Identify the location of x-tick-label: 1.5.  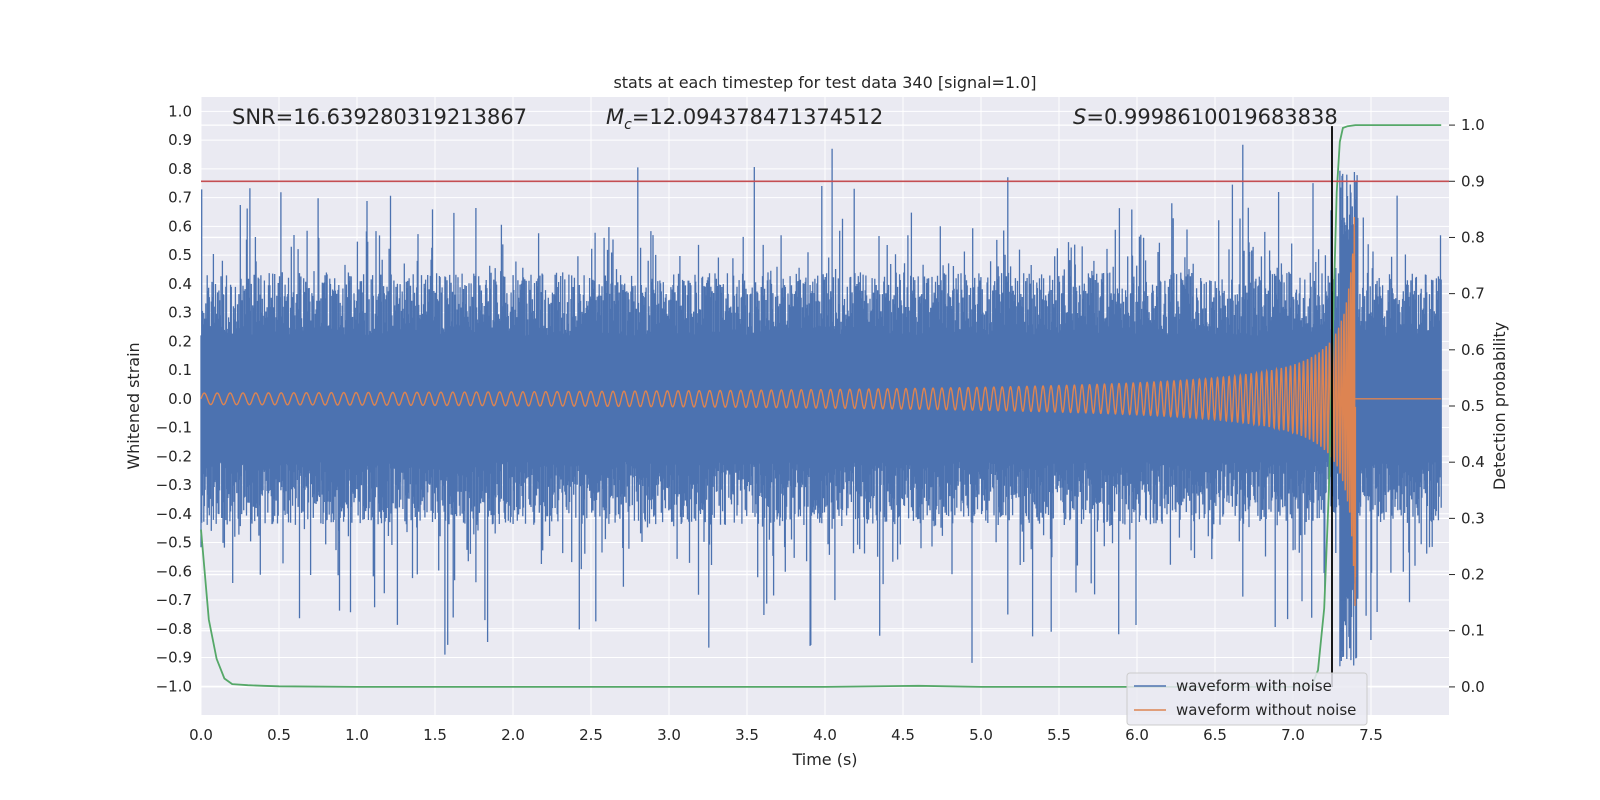
(435, 735).